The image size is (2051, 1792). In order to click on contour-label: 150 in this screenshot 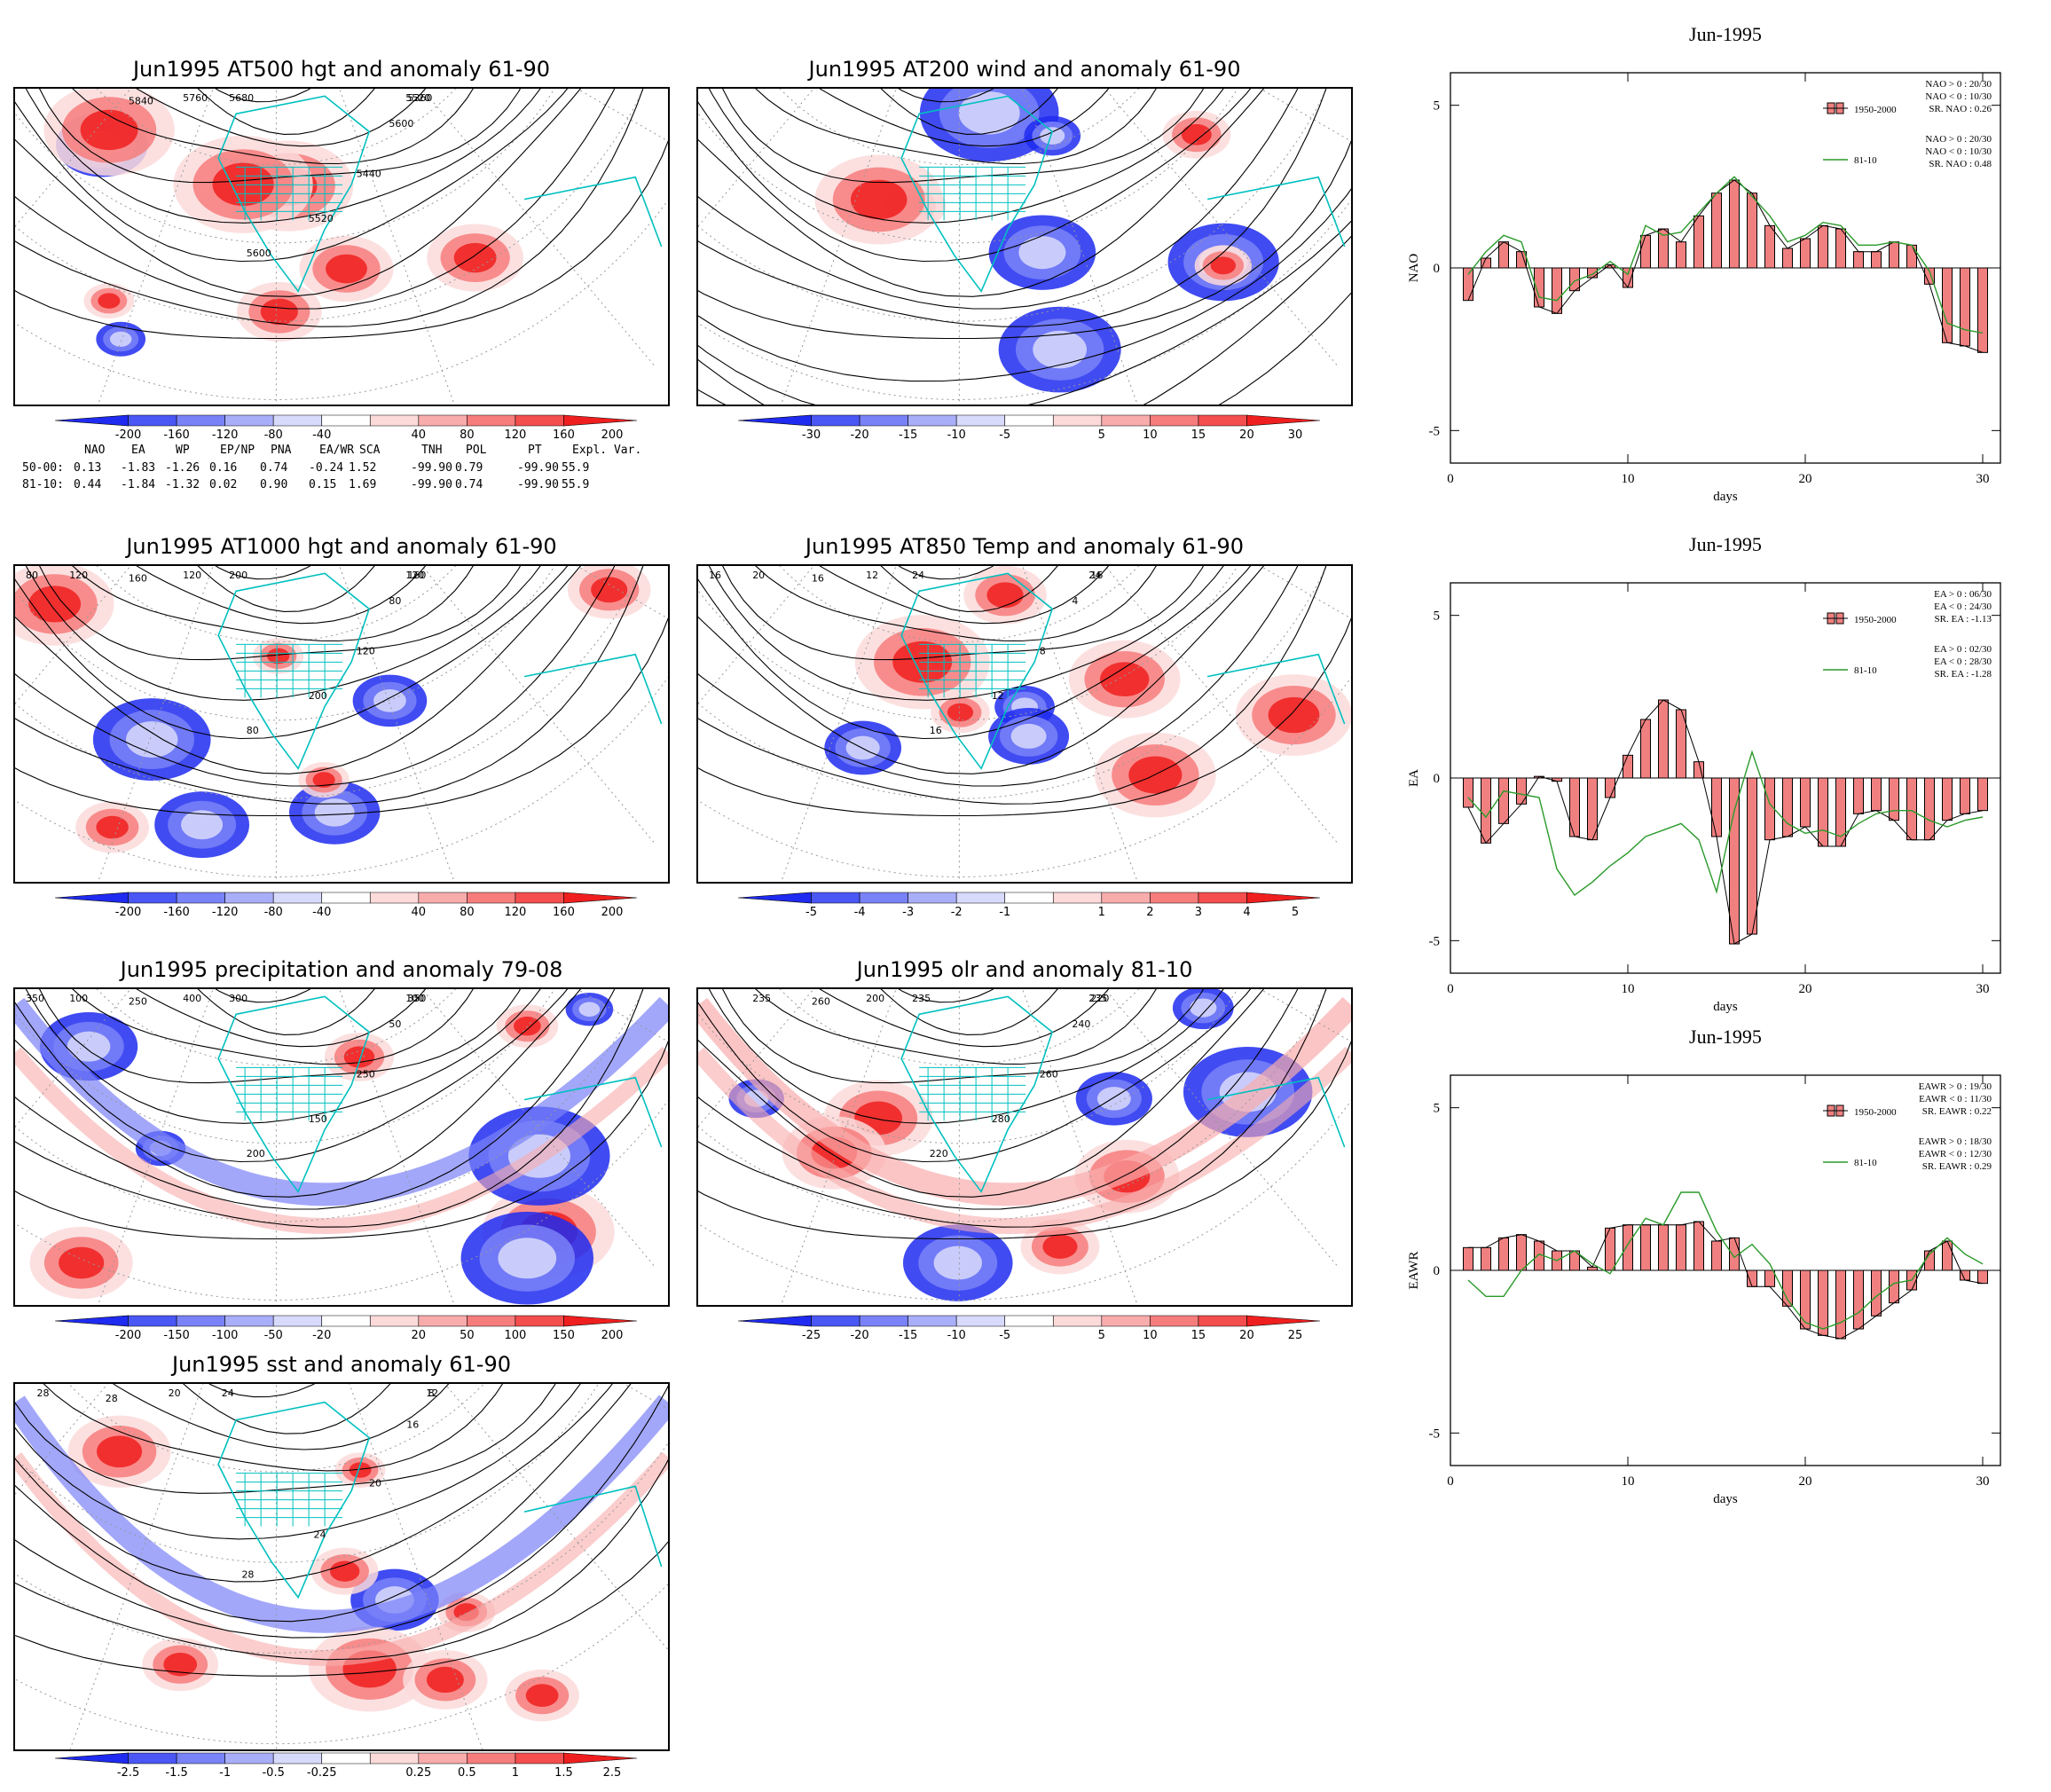, I will do `click(318, 1119)`.